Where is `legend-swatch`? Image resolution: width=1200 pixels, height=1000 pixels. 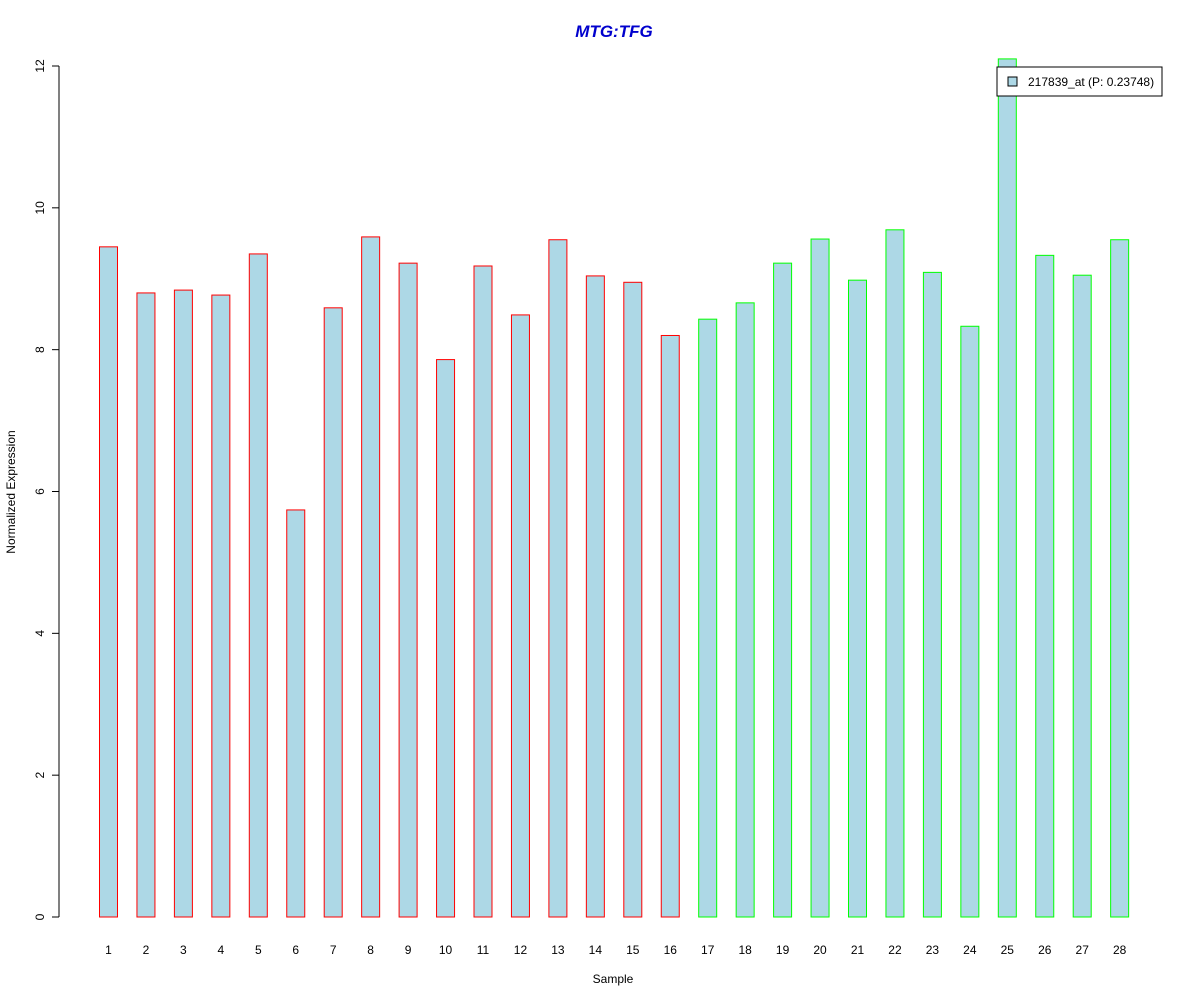
legend-swatch is located at coordinates (1012, 81).